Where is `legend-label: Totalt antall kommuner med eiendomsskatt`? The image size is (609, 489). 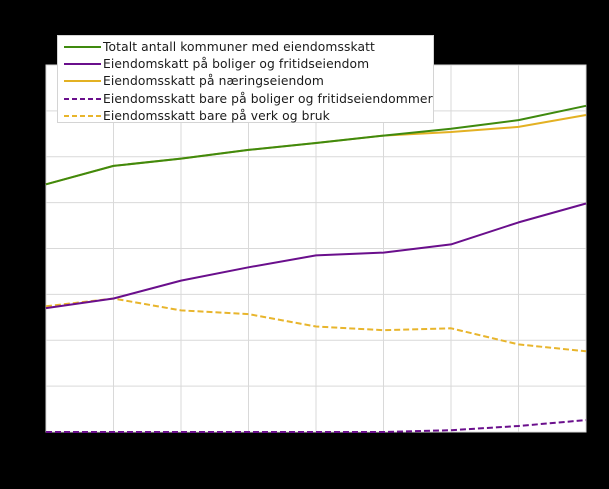
legend-label: Totalt antall kommuner med eiendomsskatt is located at coordinates (239, 46).